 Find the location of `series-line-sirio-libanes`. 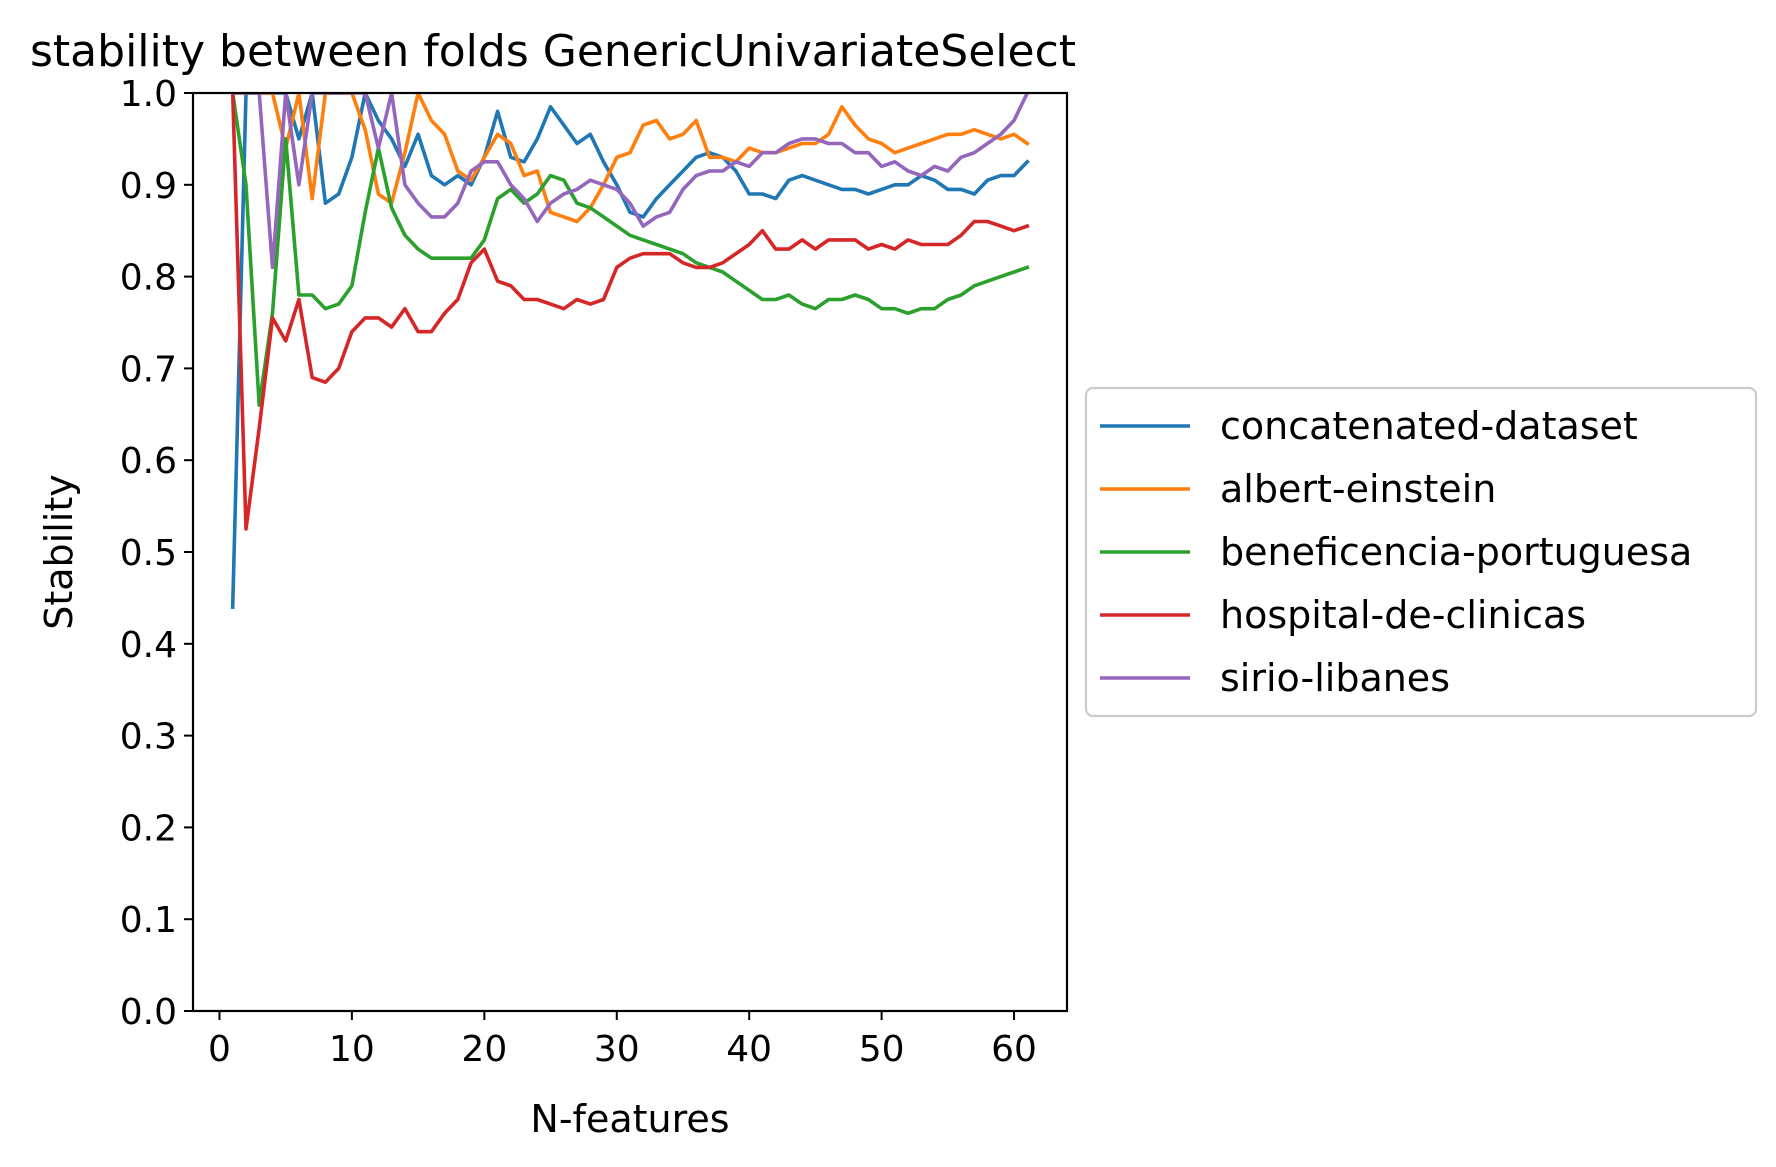

series-line-sirio-libanes is located at coordinates (630, 181).